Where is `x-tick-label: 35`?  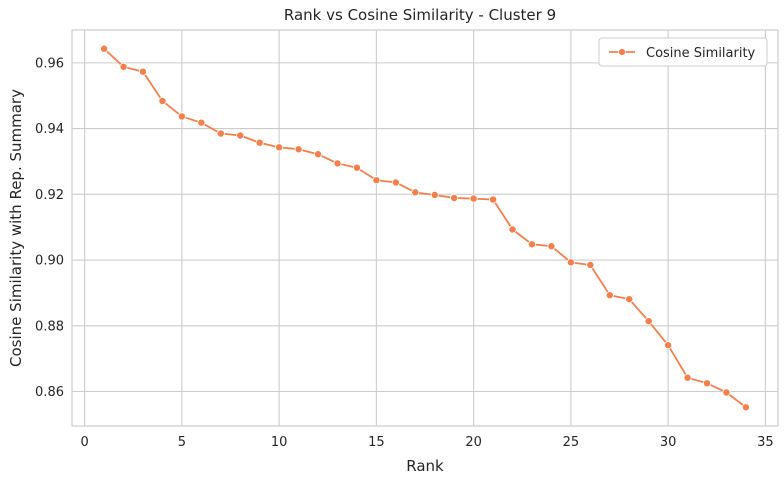
x-tick-label: 35 is located at coordinates (765, 442).